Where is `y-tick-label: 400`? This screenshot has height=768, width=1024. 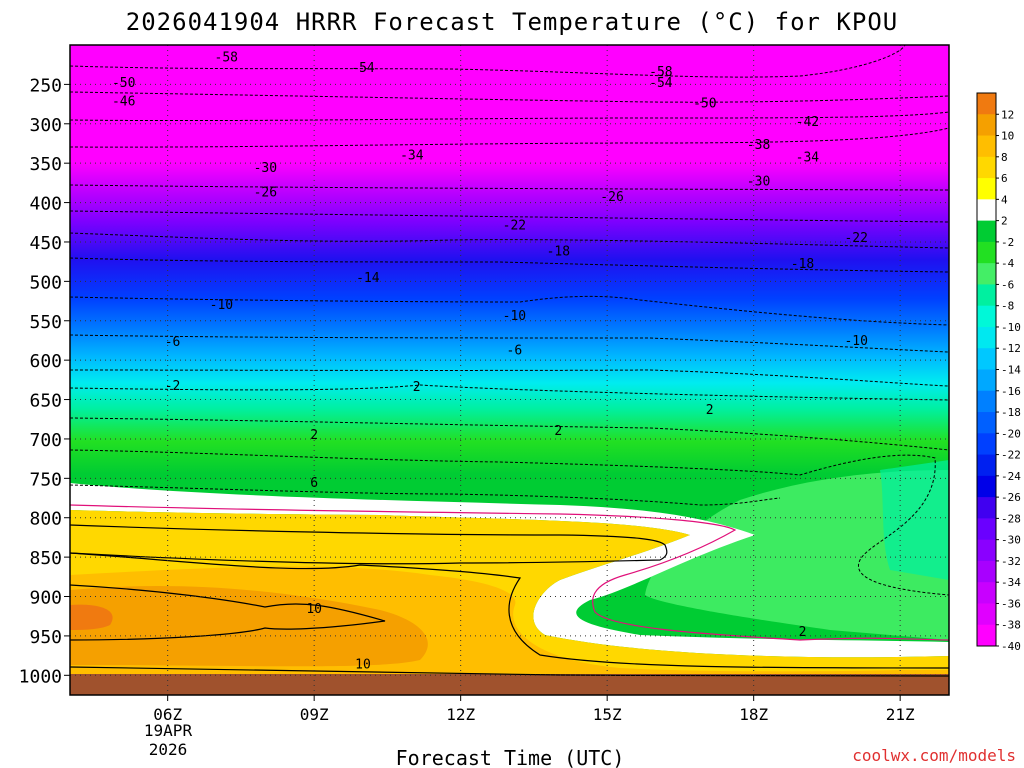 y-tick-label: 400 is located at coordinates (45, 204).